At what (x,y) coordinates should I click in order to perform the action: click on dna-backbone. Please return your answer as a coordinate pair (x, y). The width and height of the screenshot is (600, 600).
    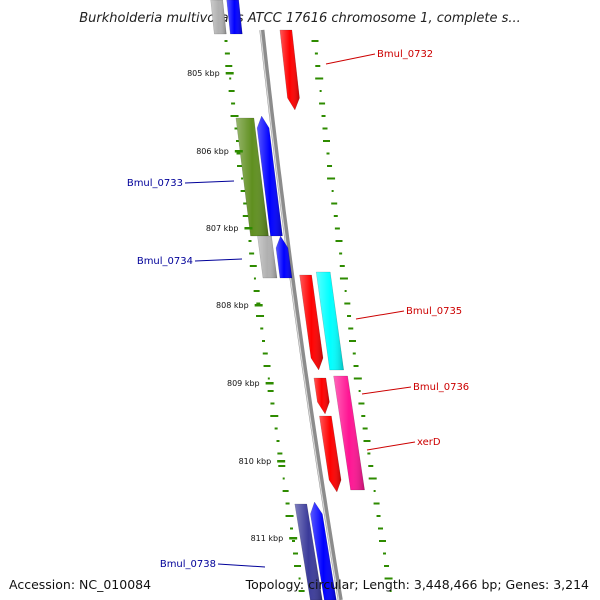
    Looking at the image, I should click on (301, 314).